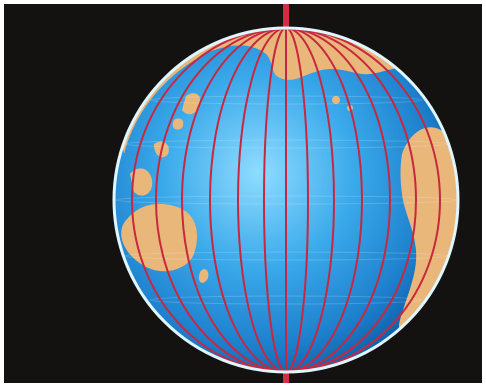 This screenshot has width=486, height=387. Describe the element at coordinates (336, 100) in the screenshot. I see `pacific-island` at that location.